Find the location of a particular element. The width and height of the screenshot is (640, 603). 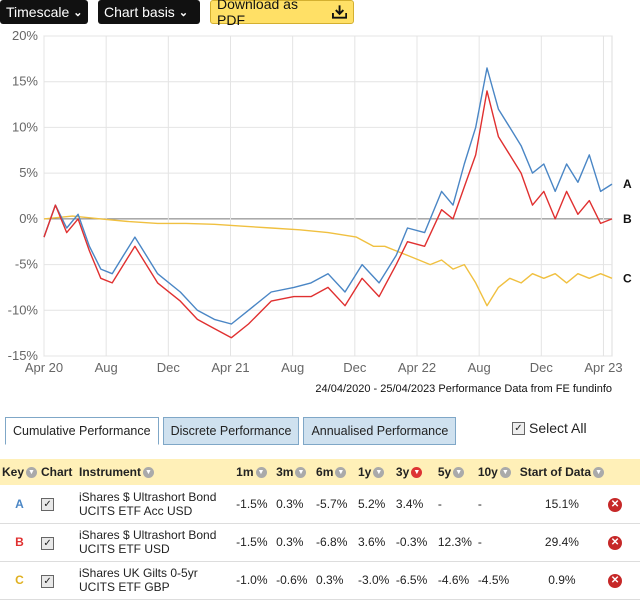

row-1y: 5.2% is located at coordinates (371, 503).